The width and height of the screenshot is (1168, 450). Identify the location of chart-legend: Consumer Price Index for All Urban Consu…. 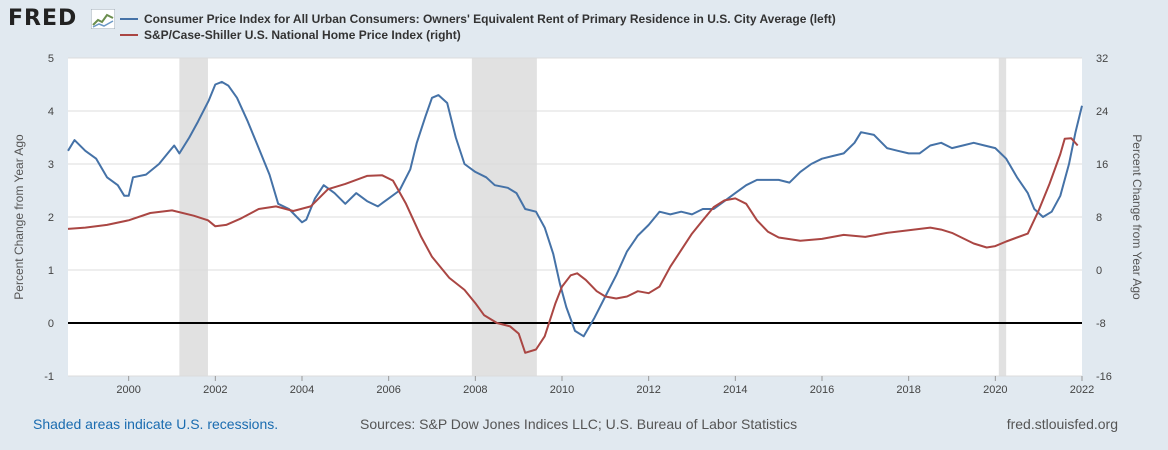
(478, 27).